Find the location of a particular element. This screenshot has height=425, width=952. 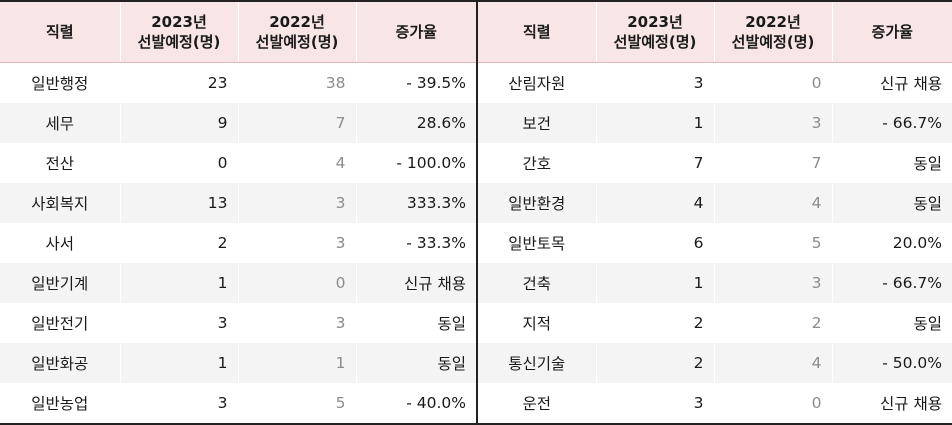

rate-cell: 20.0% is located at coordinates (917, 243).